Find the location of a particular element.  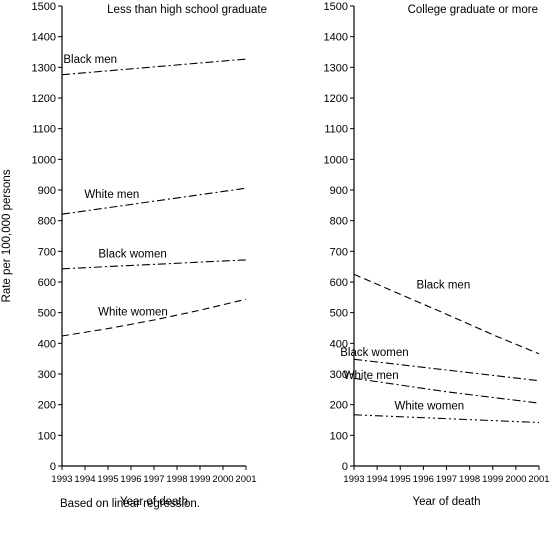

panel-title: College graduate or more is located at coordinates (473, 10).